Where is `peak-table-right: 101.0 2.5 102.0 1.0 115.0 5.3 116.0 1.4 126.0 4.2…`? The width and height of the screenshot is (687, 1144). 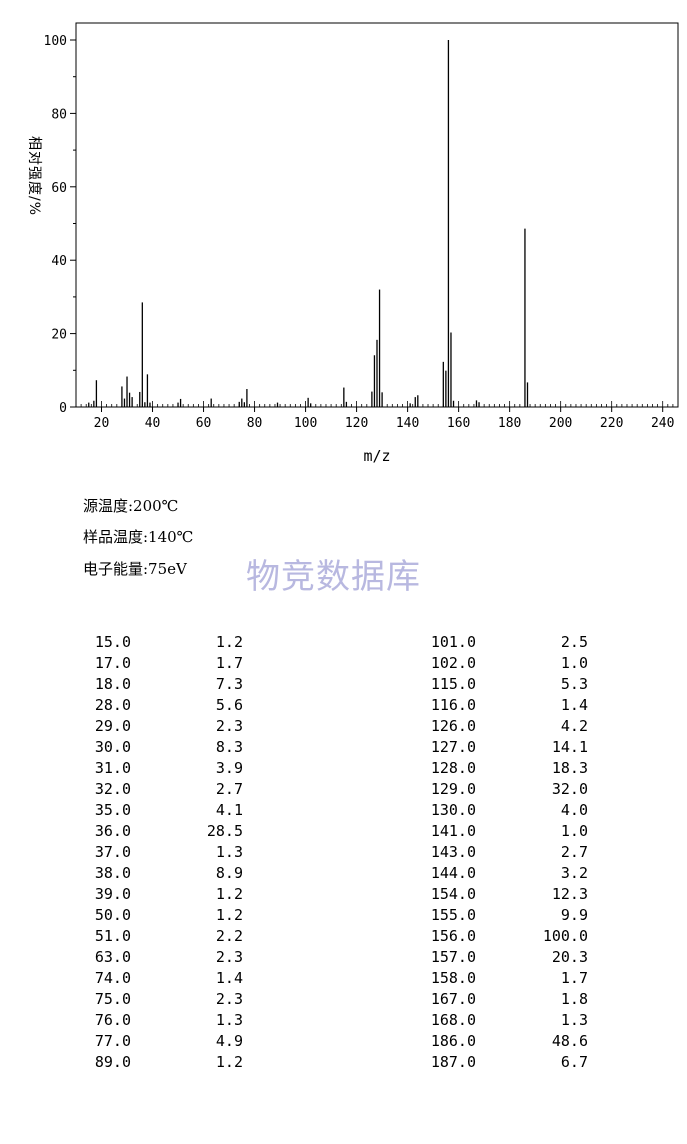 peak-table-right: 101.0 2.5 102.0 1.0 115.0 5.3 116.0 1.4 126.0 4.2… is located at coordinates (488, 852).